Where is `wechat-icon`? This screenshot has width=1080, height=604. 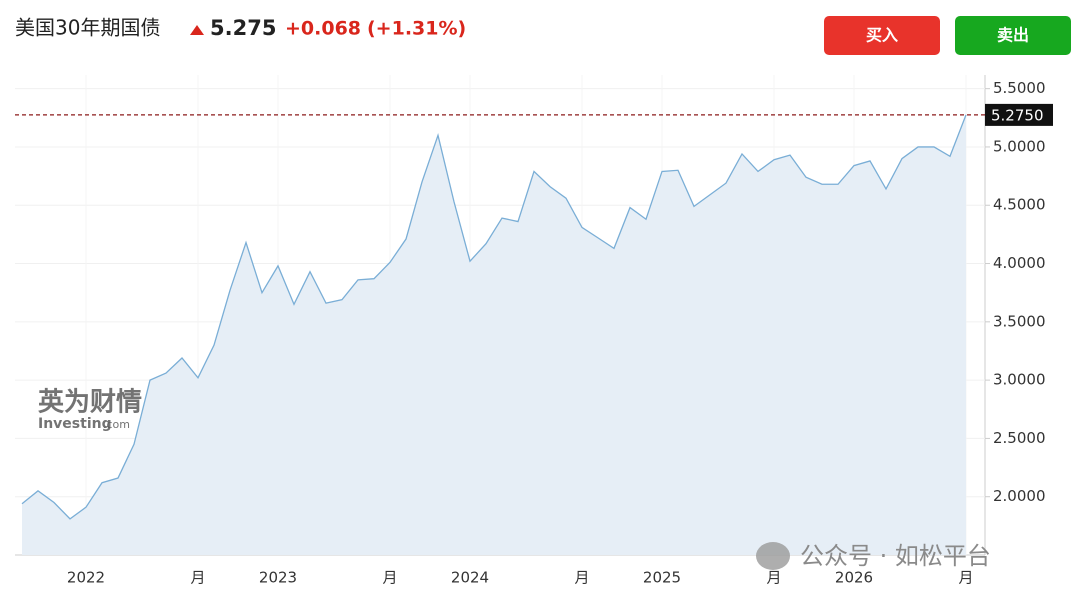
wechat-icon is located at coordinates (773, 556).